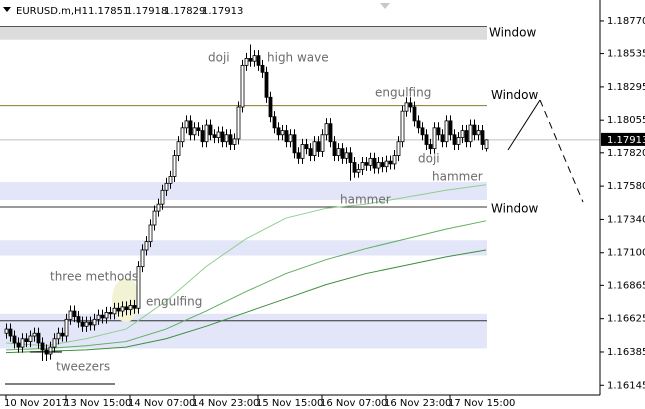 The width and height of the screenshot is (645, 409). Describe the element at coordinates (626, 54) in the screenshot. I see `y-tick-label: 1.18535` at that location.